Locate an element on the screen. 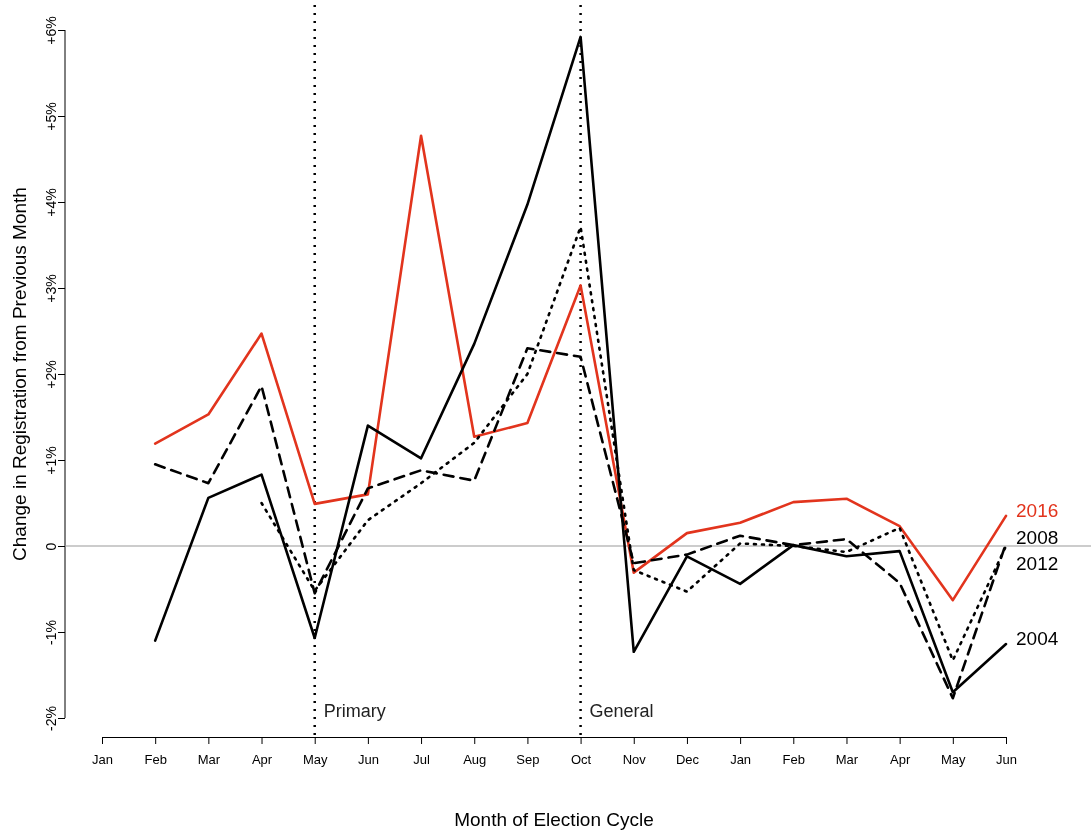 Image resolution: width=1091 pixels, height=832 pixels. x-tick-label: Oct is located at coordinates (581, 759).